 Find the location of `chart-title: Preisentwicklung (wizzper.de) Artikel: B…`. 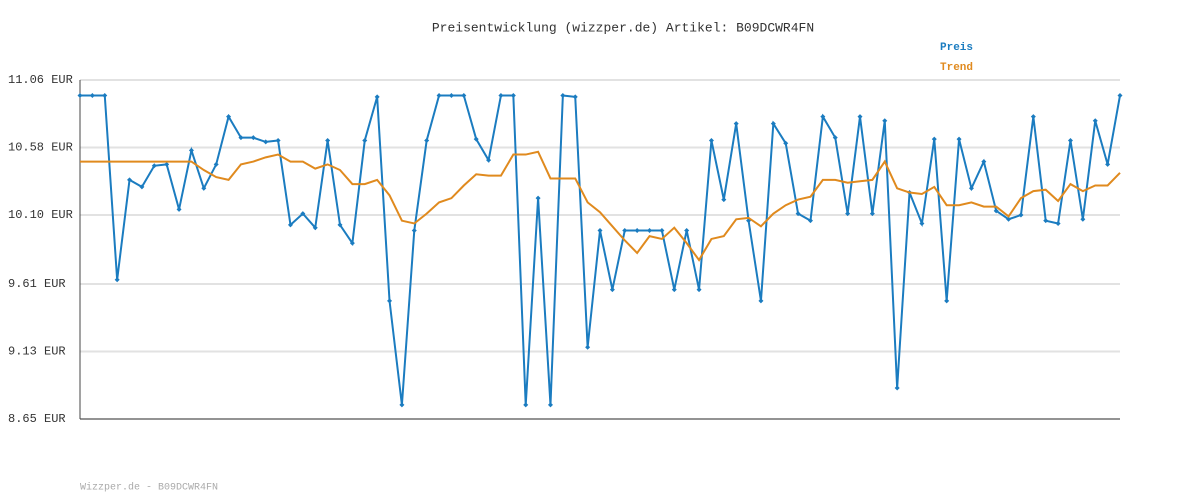

chart-title: Preisentwicklung (wizzper.de) Artikel: B… is located at coordinates (623, 27).